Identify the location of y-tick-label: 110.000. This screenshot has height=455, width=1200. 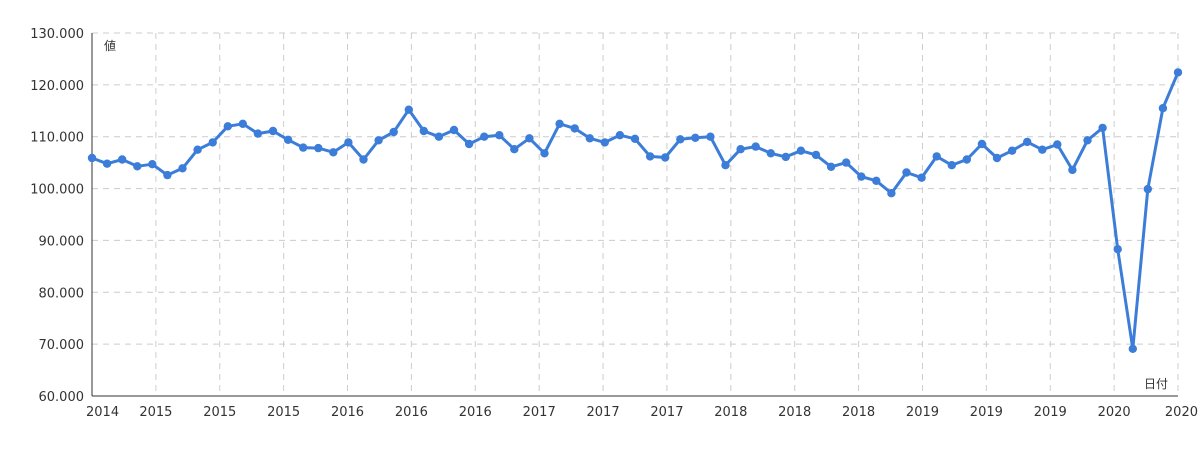
(57, 138).